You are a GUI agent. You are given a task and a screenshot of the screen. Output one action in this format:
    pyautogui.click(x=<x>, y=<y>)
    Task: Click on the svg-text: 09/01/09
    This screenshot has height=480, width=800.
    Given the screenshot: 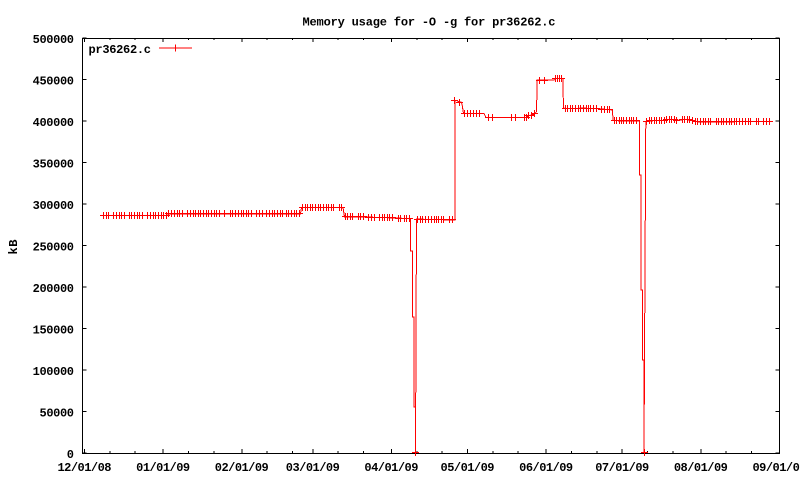 What is the action you would take?
    pyautogui.click(x=776, y=468)
    